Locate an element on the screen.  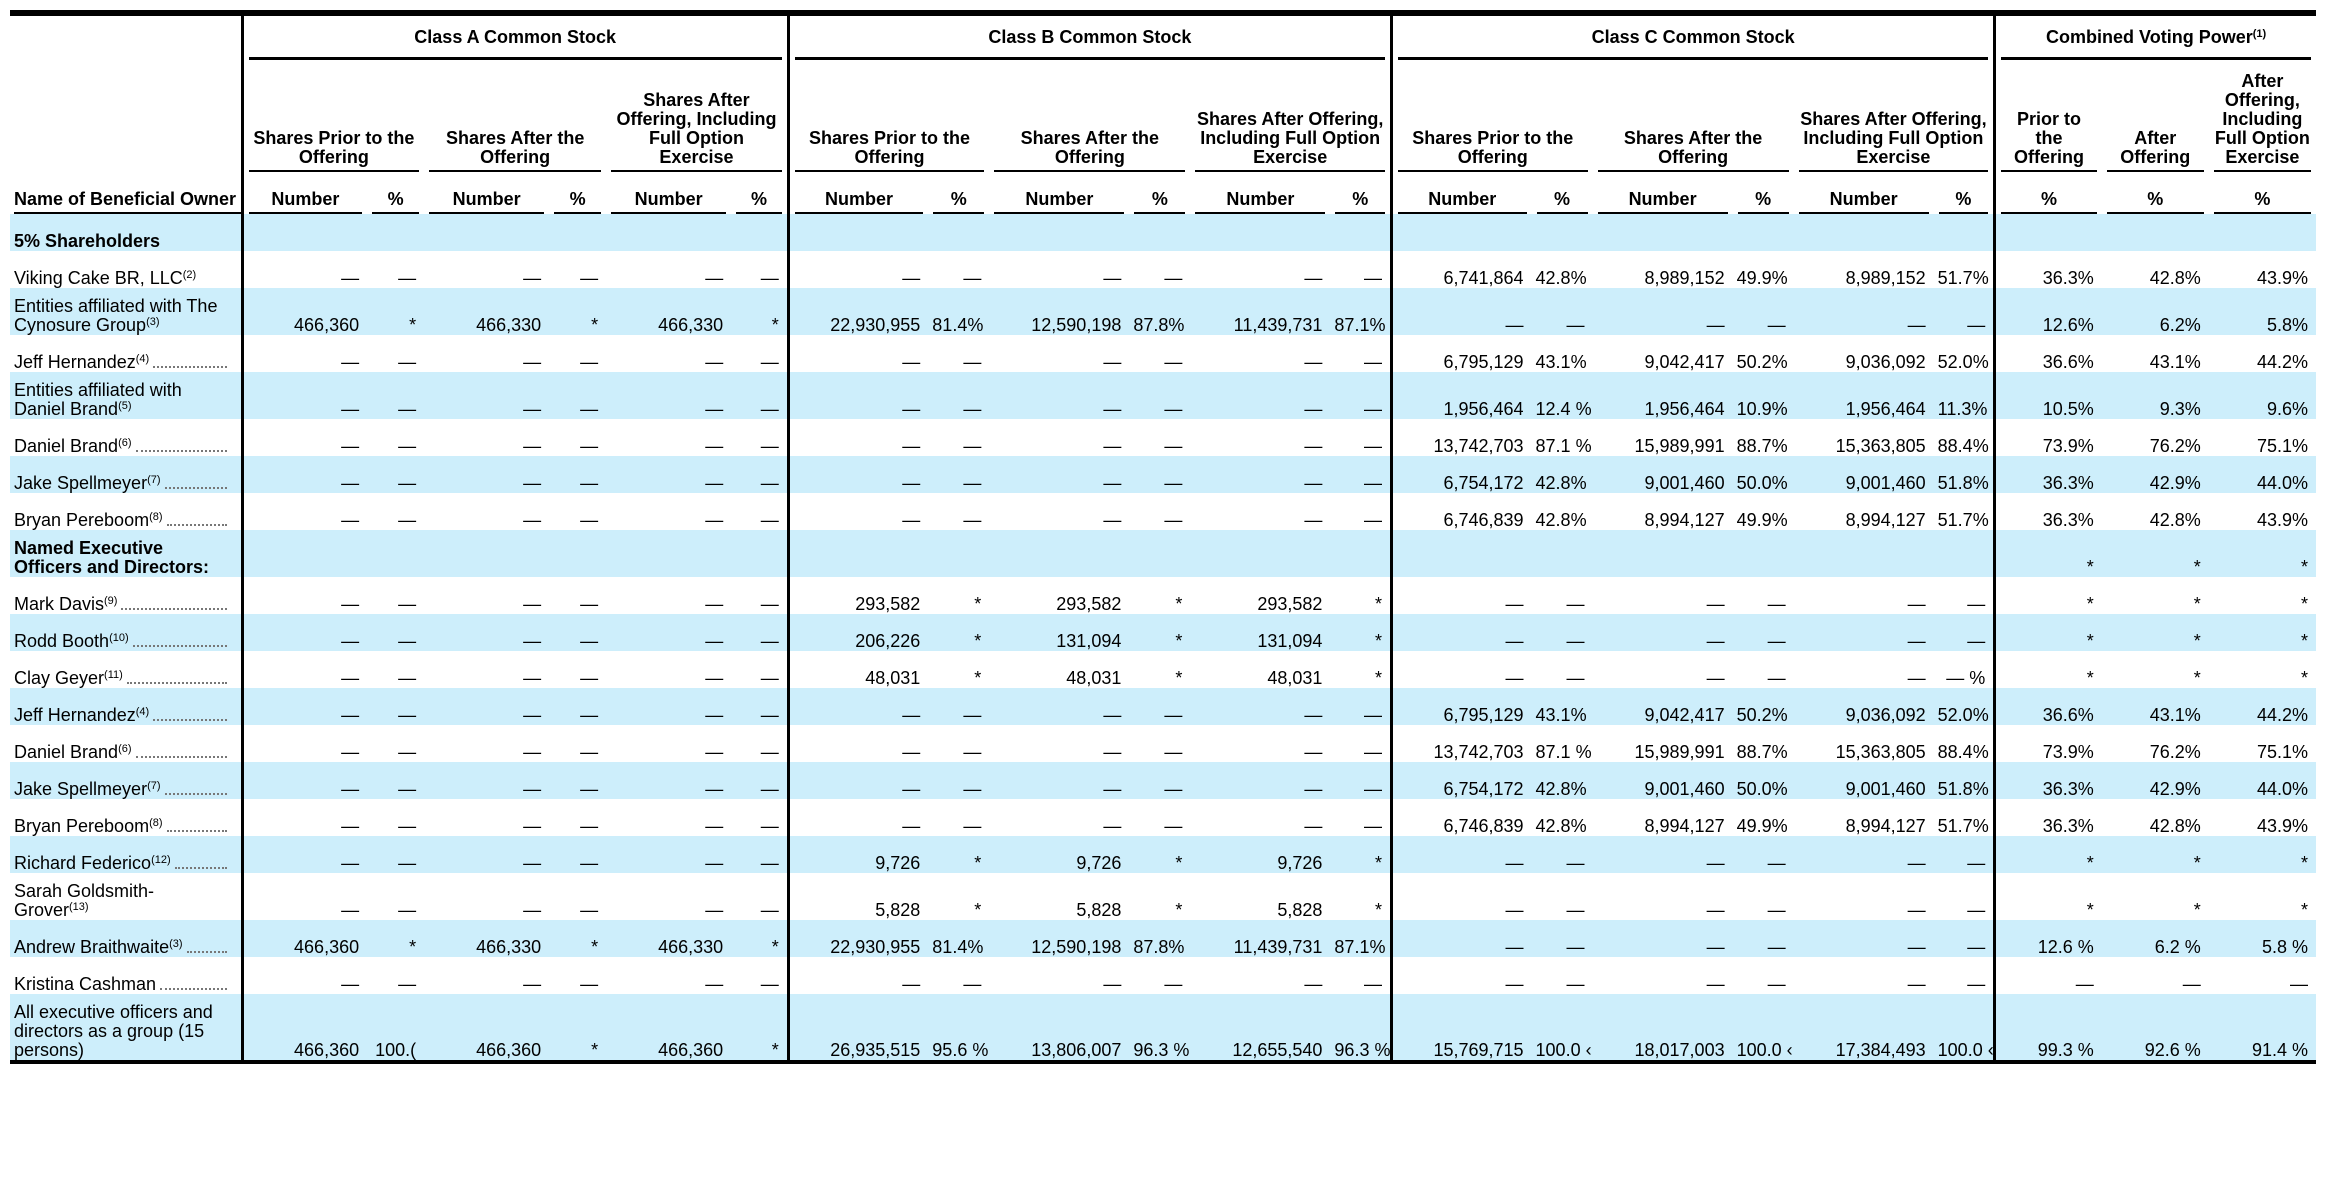
cell-value: 15,363,805 is located at coordinates (1880, 752).